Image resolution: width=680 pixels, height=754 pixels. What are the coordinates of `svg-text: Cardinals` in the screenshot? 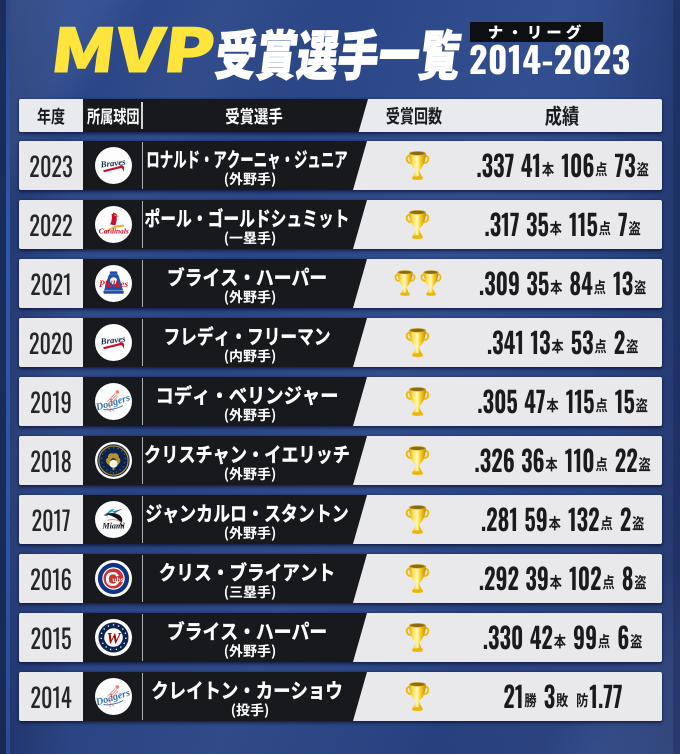 It's located at (113, 230).